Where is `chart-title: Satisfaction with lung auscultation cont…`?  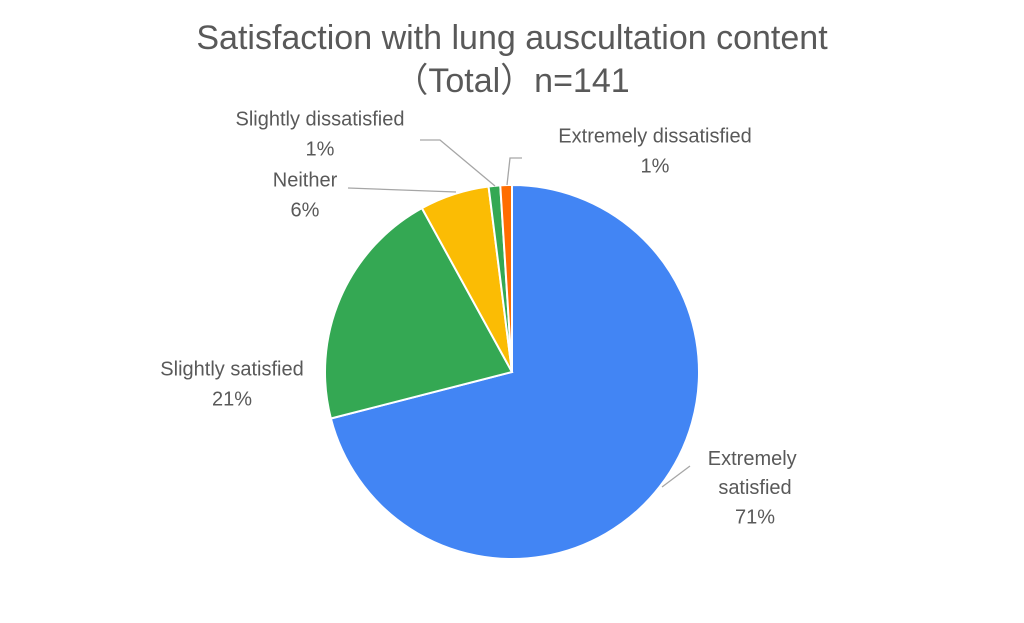 chart-title: Satisfaction with lung auscultation cont… is located at coordinates (512, 38).